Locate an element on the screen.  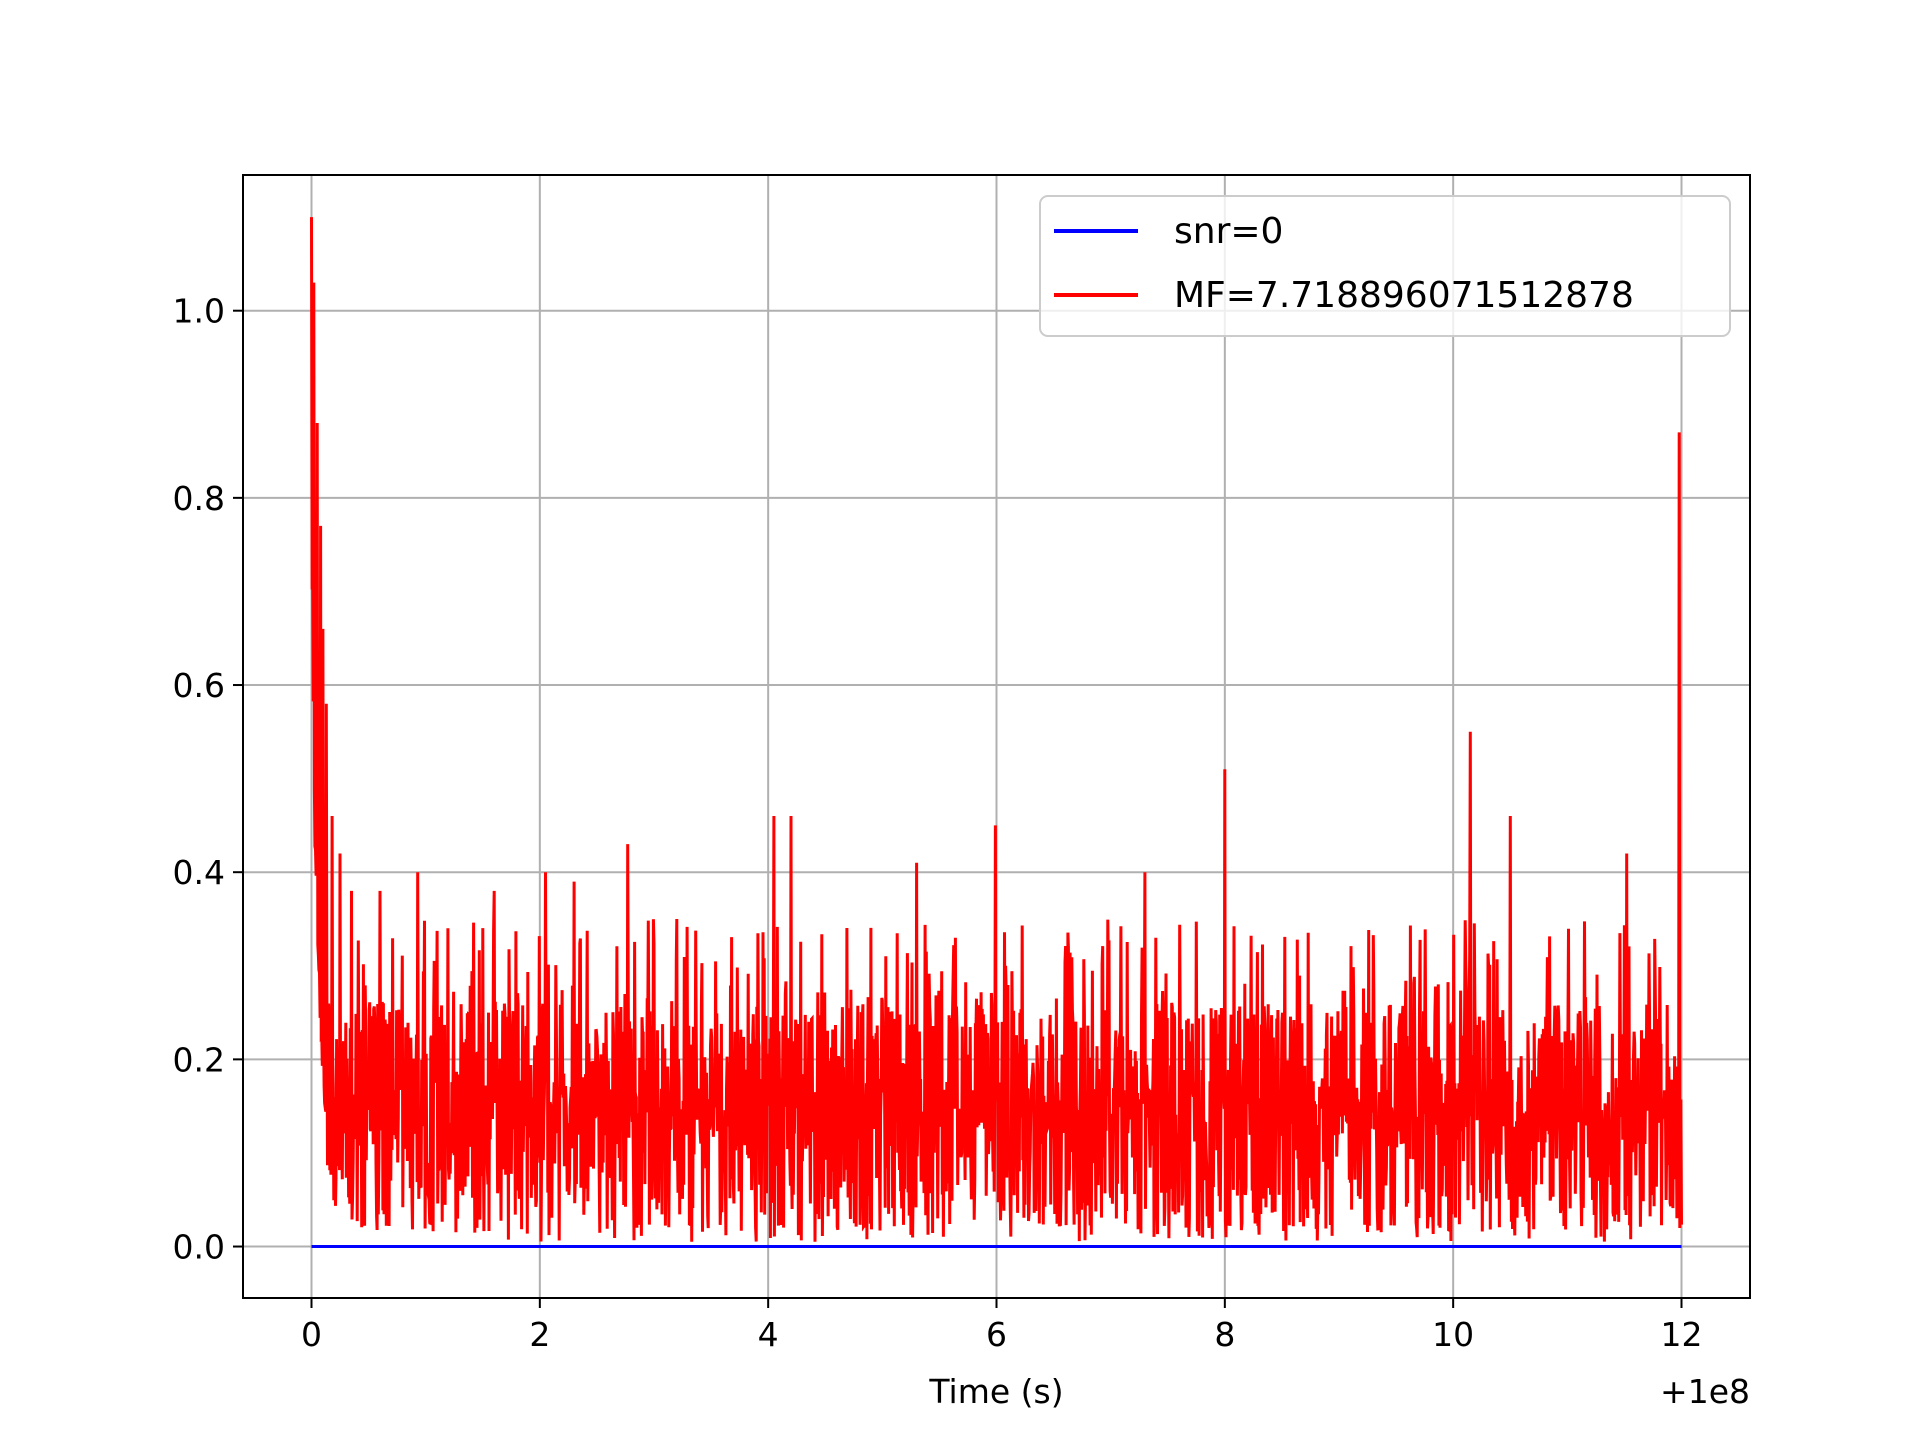
y-tick-label: 0.2 is located at coordinates (199, 1059).